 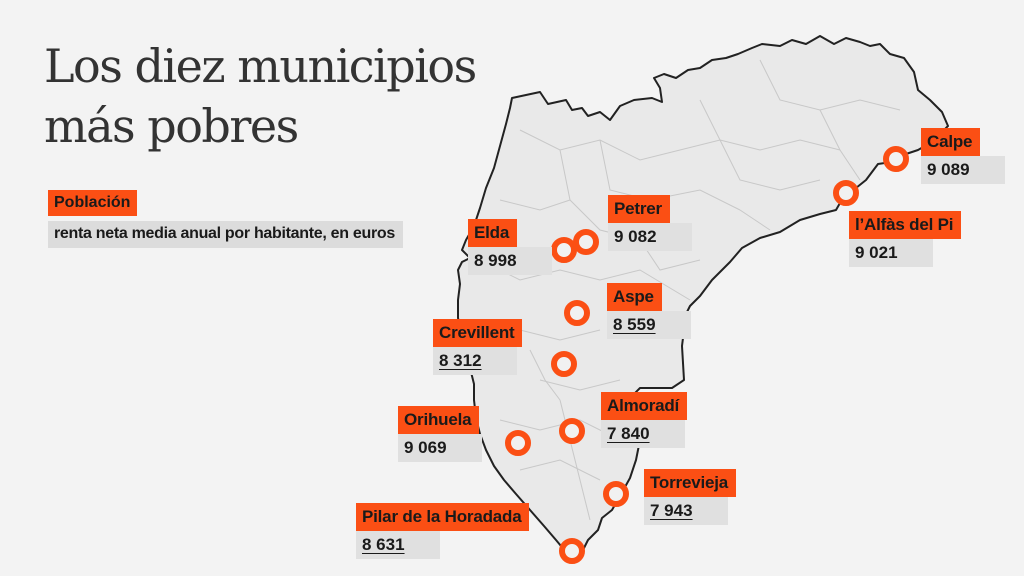 What do you see at coordinates (650, 237) in the screenshot?
I see `municipality-value: 9 082` at bounding box center [650, 237].